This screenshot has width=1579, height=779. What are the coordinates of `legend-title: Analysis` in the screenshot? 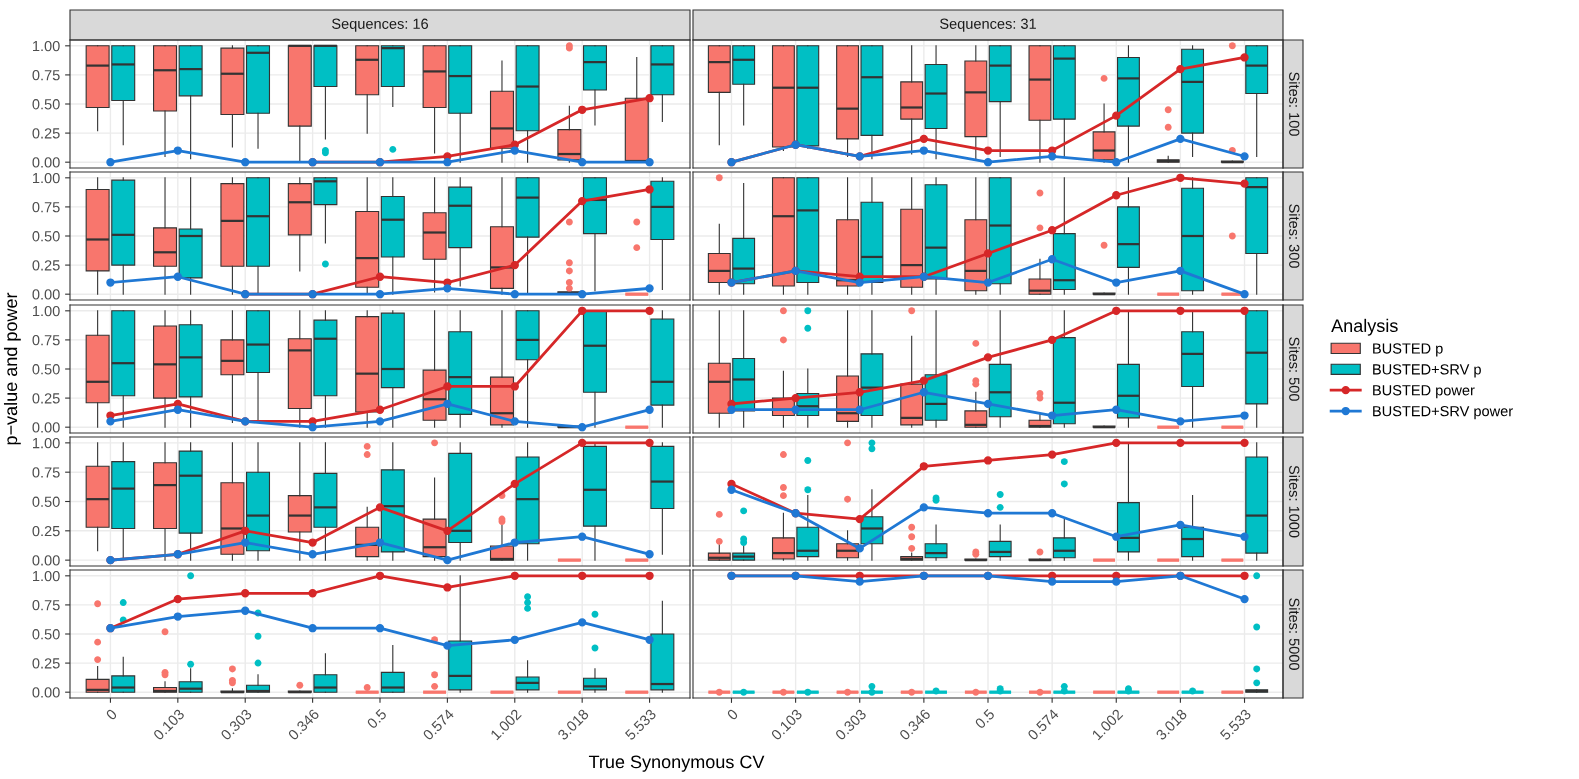 It's located at (1364, 327).